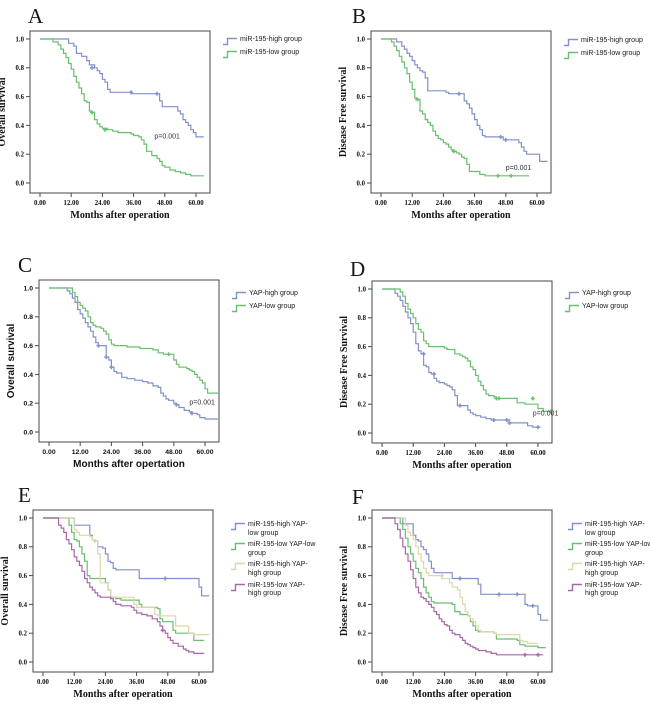 This screenshot has width=650, height=711. What do you see at coordinates (612, 40) in the screenshot?
I see `legend-item-label: miR-195-high group` at bounding box center [612, 40].